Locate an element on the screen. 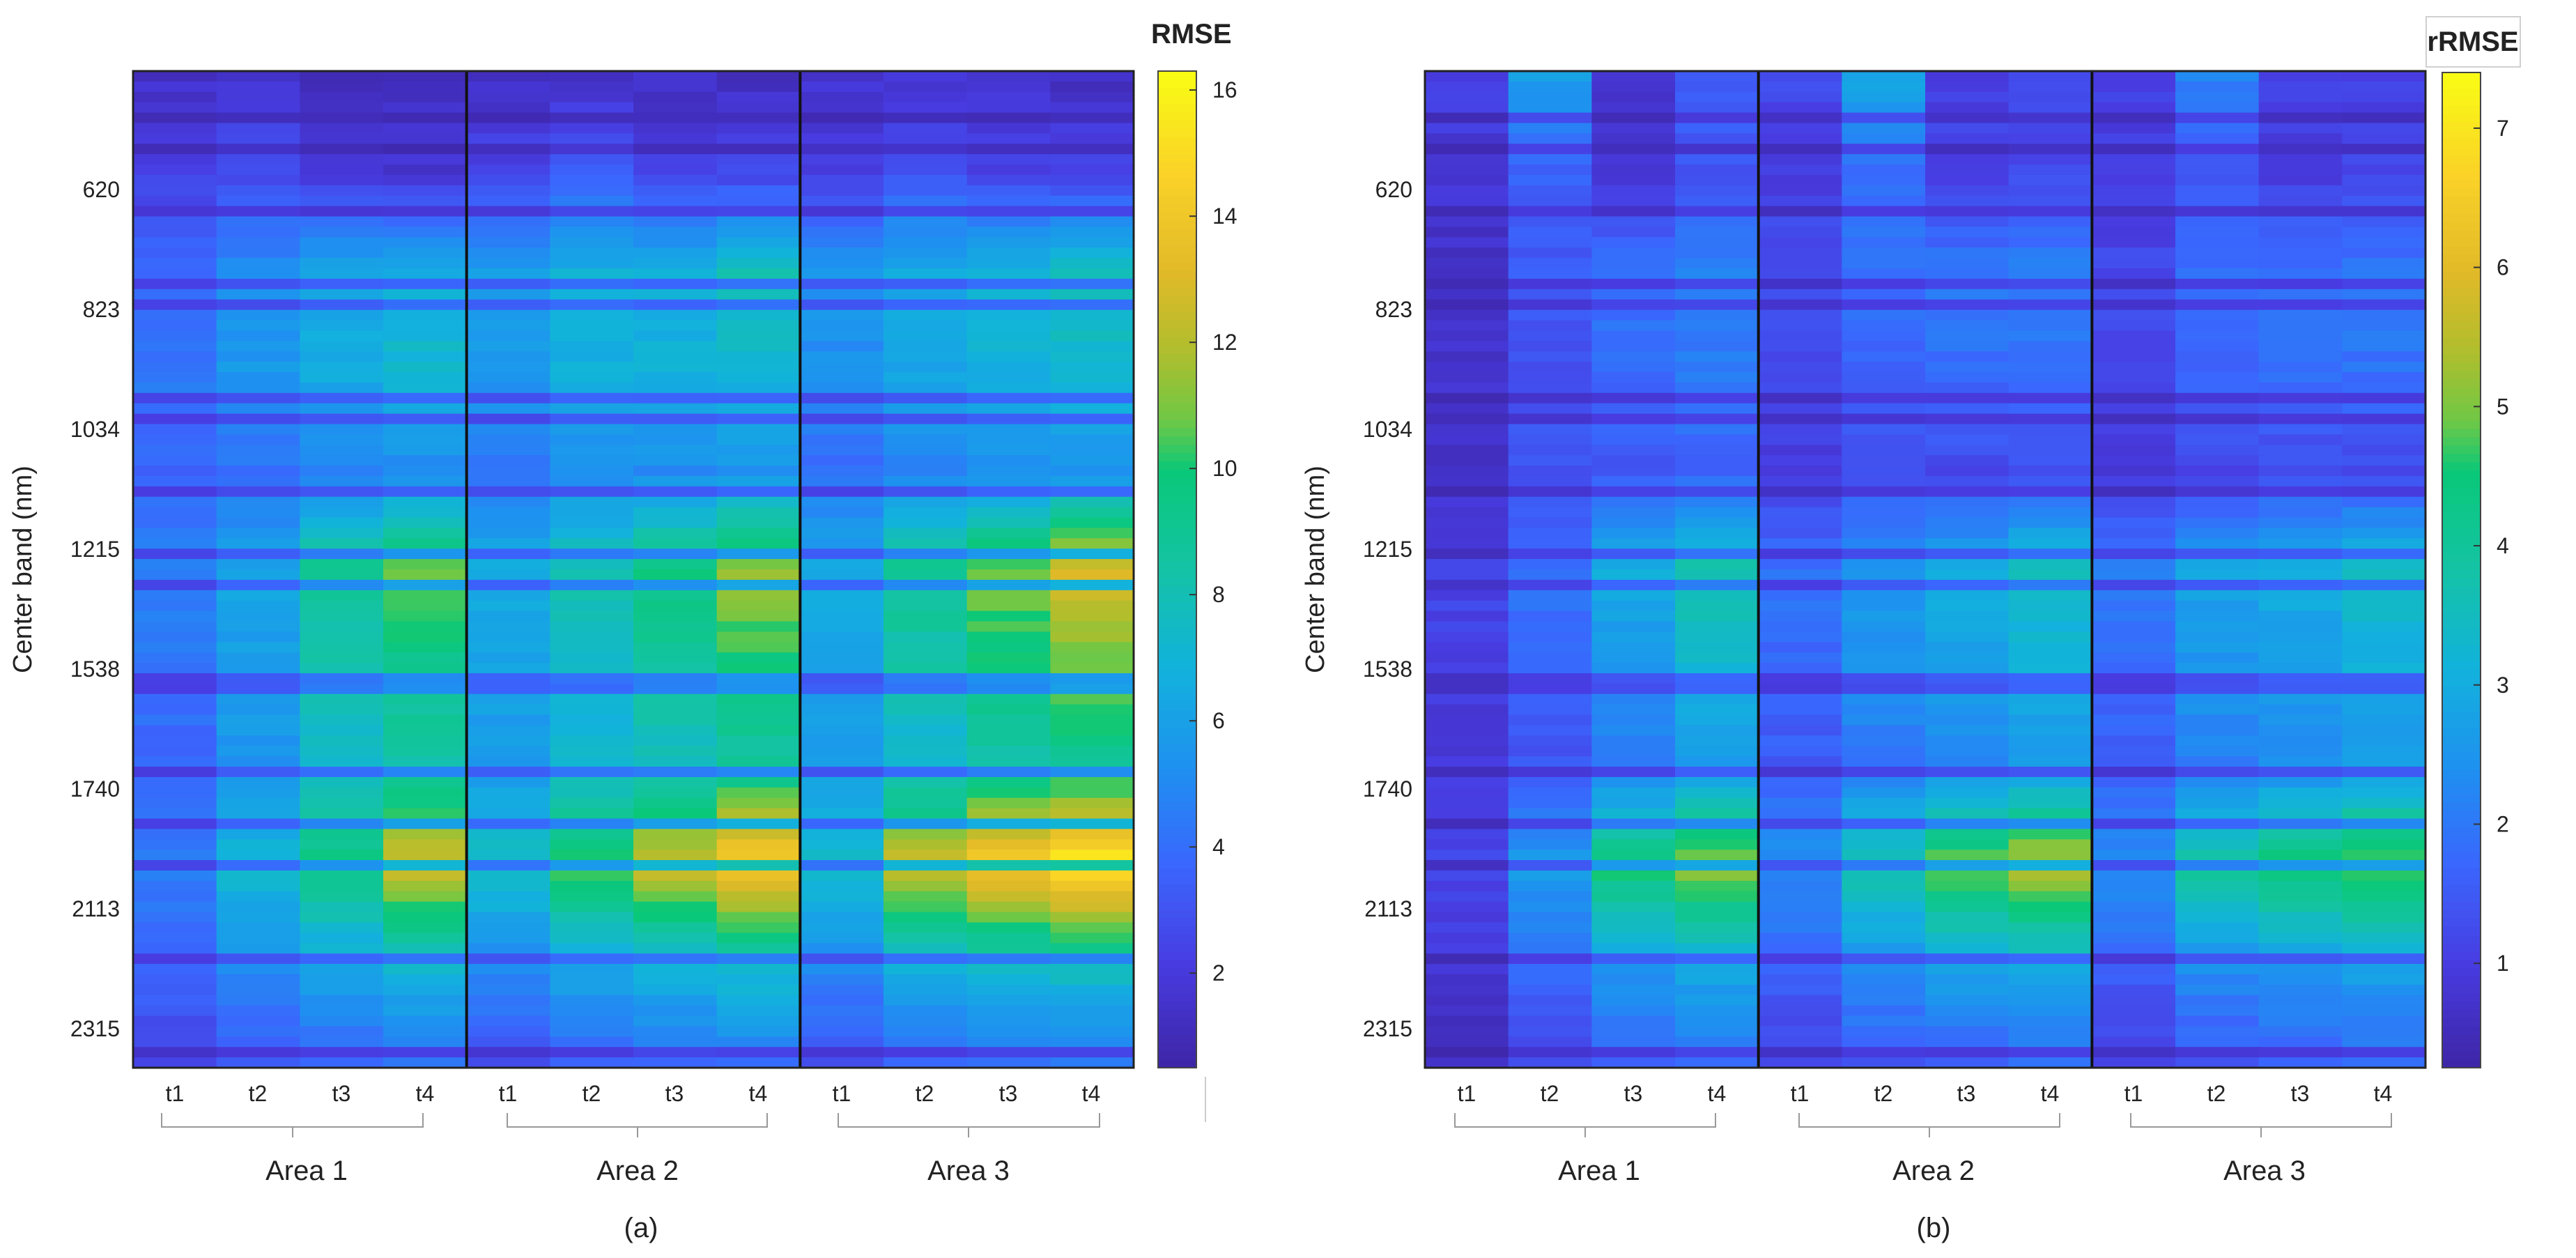 The image size is (2576, 1258). y-tick-label: 1740 is located at coordinates (95, 788).